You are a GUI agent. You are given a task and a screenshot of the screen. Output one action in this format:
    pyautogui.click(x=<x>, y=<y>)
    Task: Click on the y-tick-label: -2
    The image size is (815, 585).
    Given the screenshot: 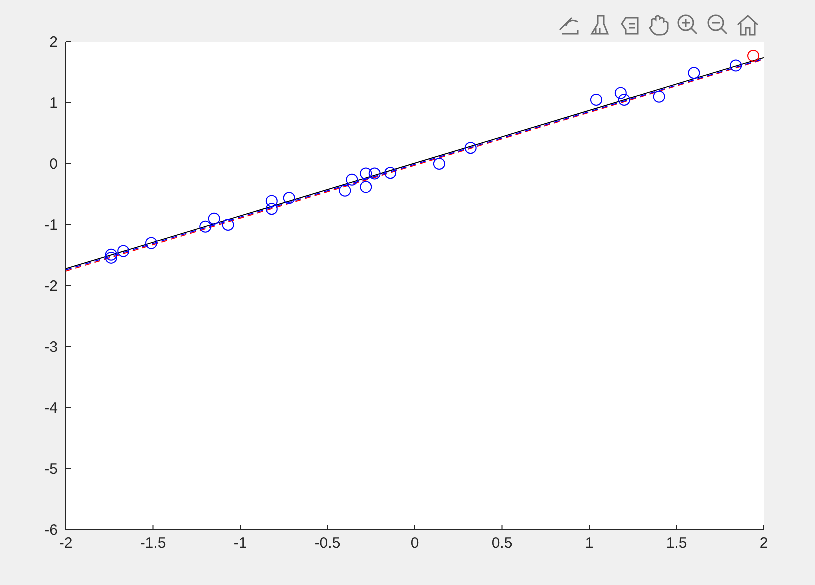 What is the action you would take?
    pyautogui.click(x=51, y=286)
    